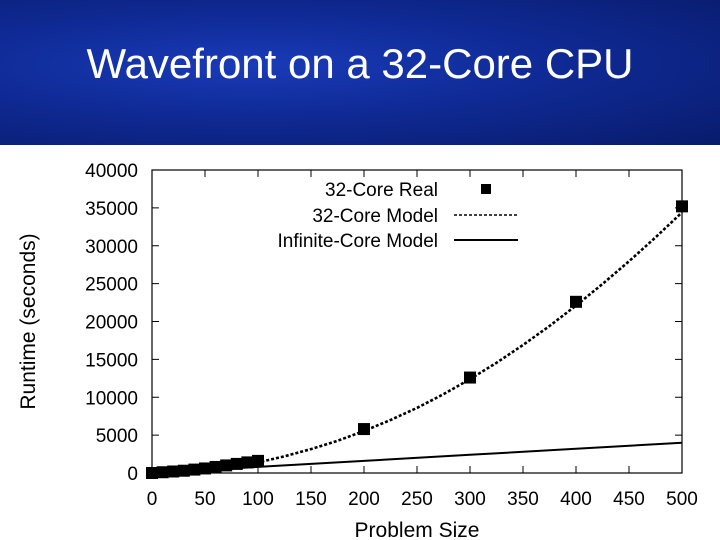 Image resolution: width=720 pixels, height=540 pixels. I want to click on y-tick-label: 35000, so click(111, 209).